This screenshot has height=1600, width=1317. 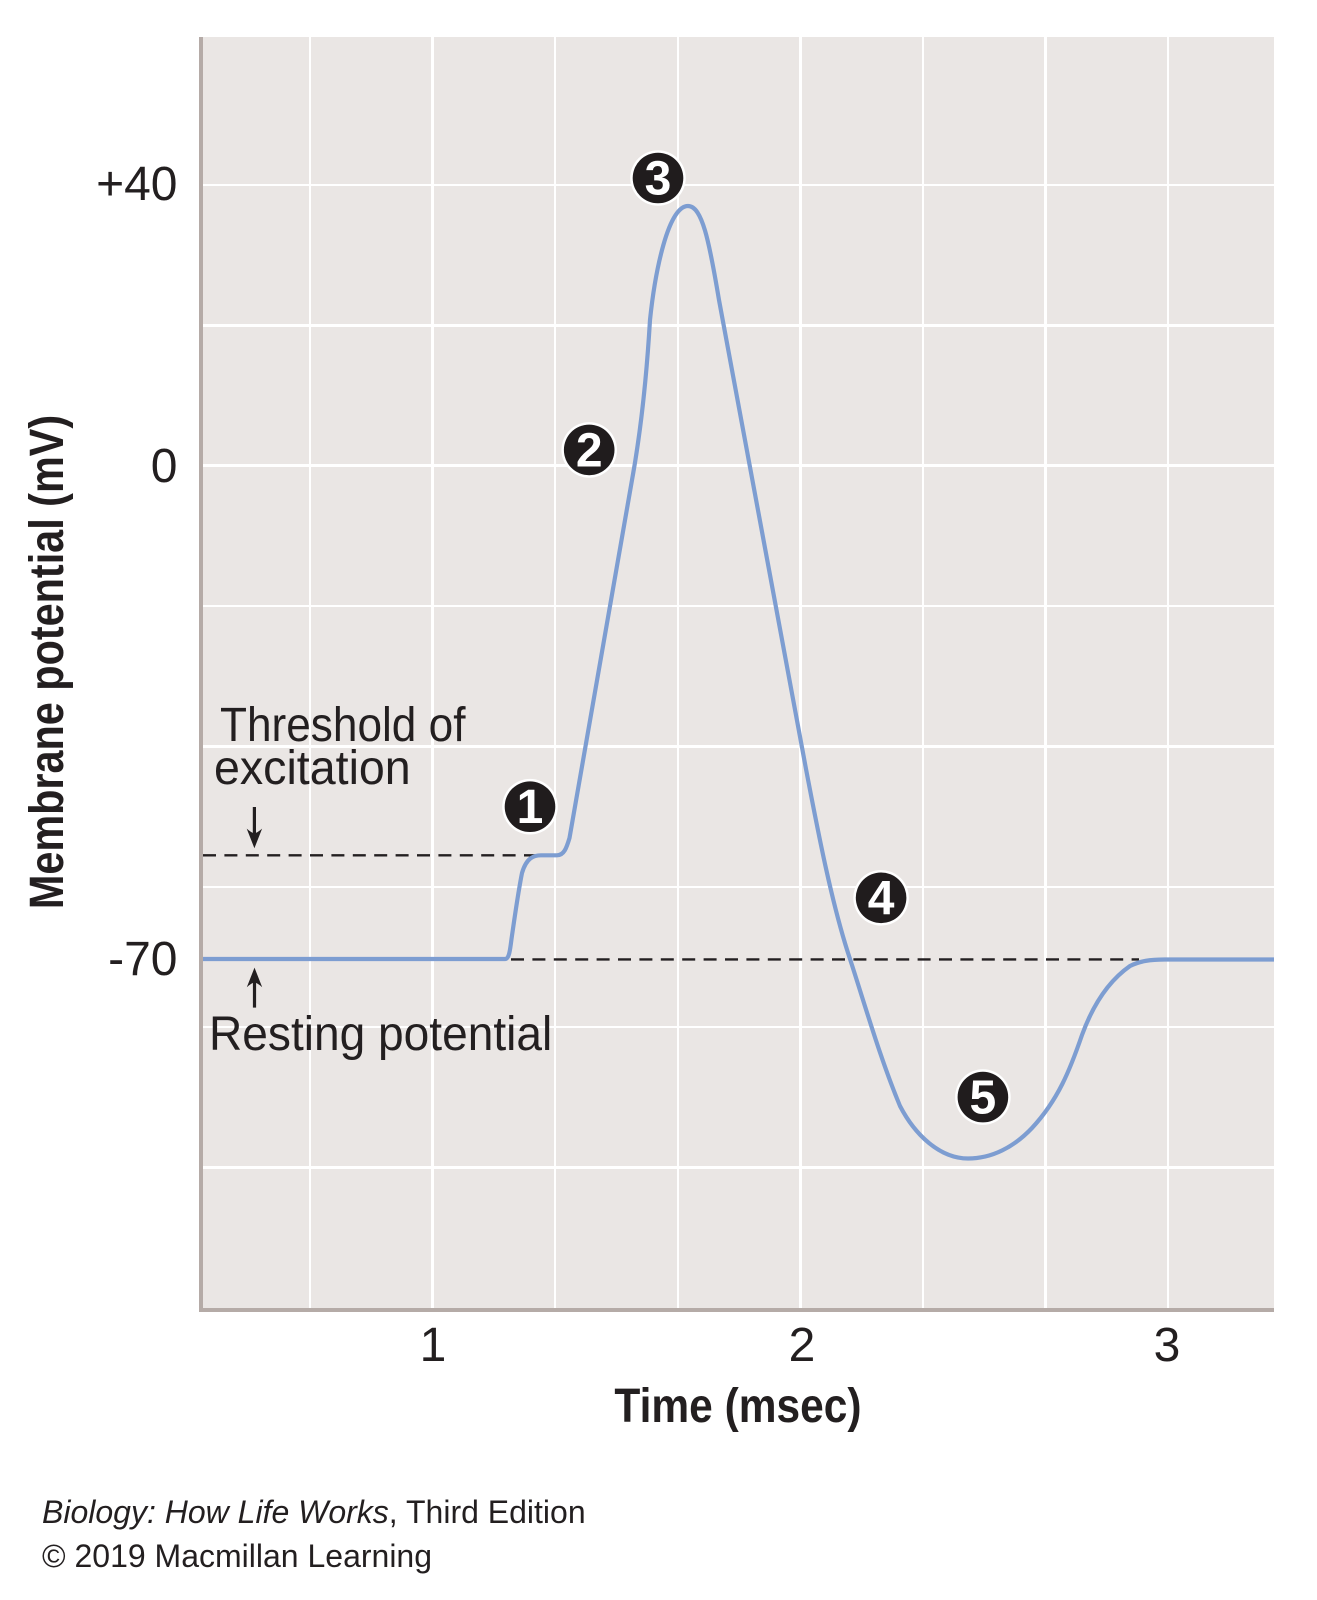 I want to click on svg-text: 4, so click(x=881, y=898).